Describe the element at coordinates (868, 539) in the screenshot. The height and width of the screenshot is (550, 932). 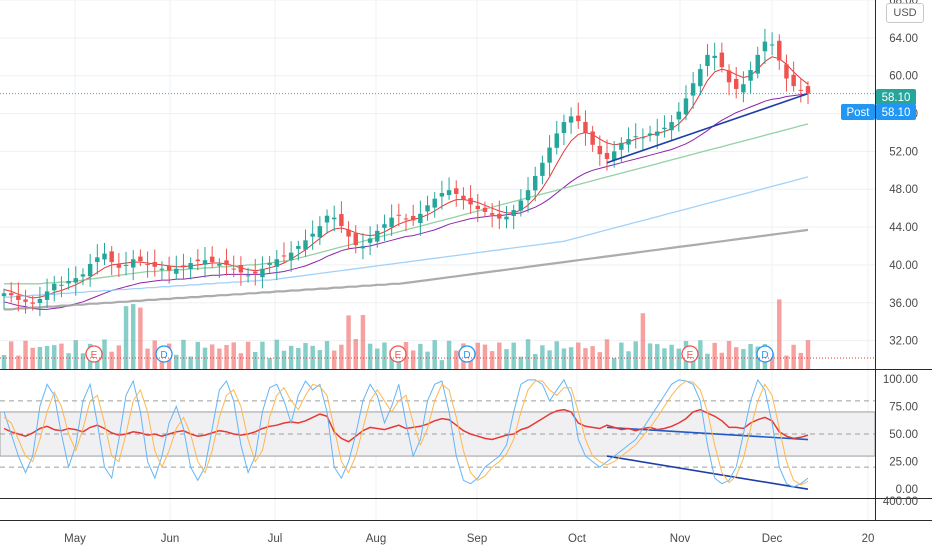
I see `x-tick-label: 20` at that location.